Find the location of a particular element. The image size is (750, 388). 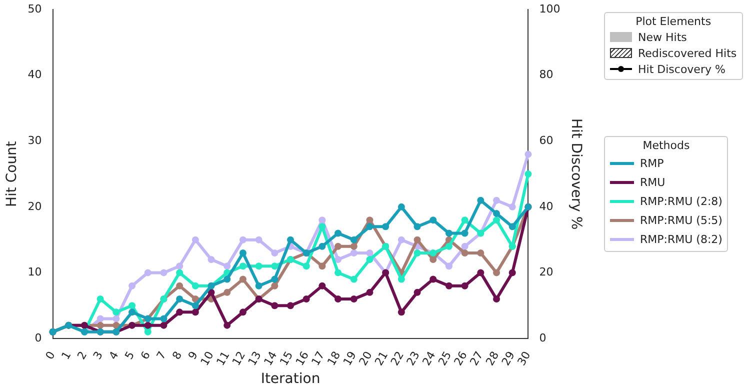

x-tick-label: 9 is located at coordinates (193, 355).